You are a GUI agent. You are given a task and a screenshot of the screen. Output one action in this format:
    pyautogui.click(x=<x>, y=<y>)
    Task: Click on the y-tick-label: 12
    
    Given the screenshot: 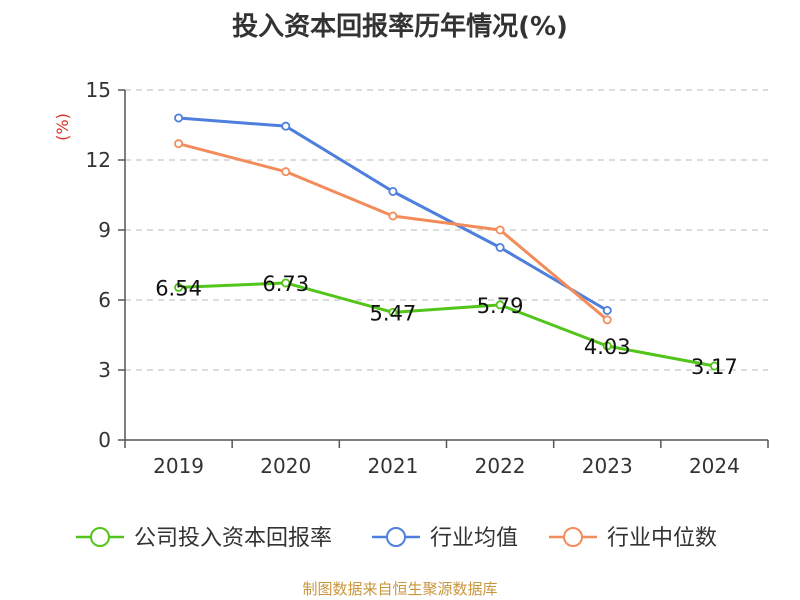 What is the action you would take?
    pyautogui.click(x=98, y=160)
    